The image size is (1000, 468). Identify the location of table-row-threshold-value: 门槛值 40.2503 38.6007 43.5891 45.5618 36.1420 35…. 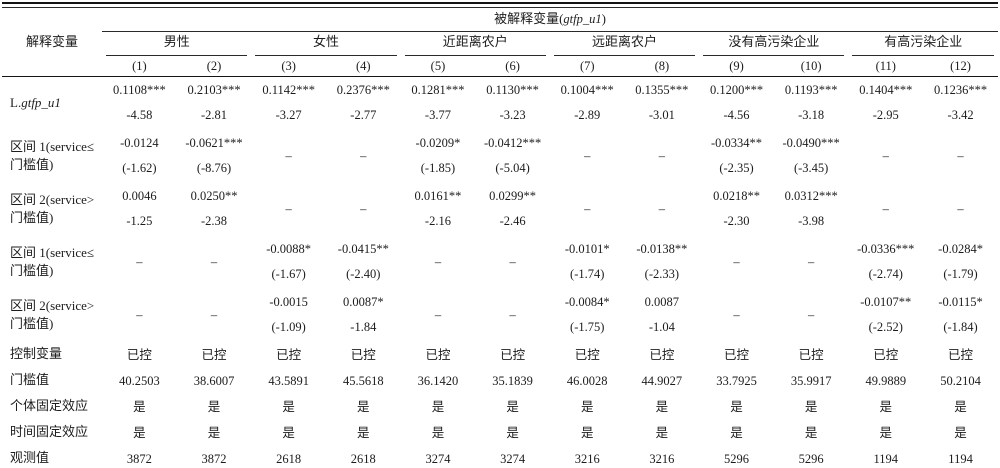
(500, 381).